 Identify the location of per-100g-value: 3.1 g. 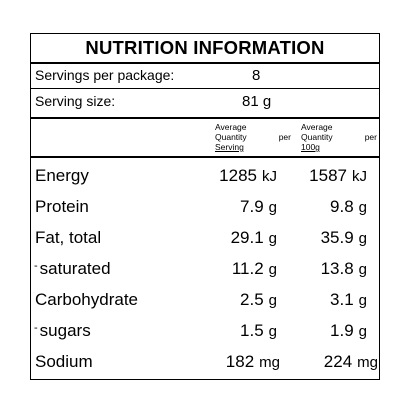
(348, 300).